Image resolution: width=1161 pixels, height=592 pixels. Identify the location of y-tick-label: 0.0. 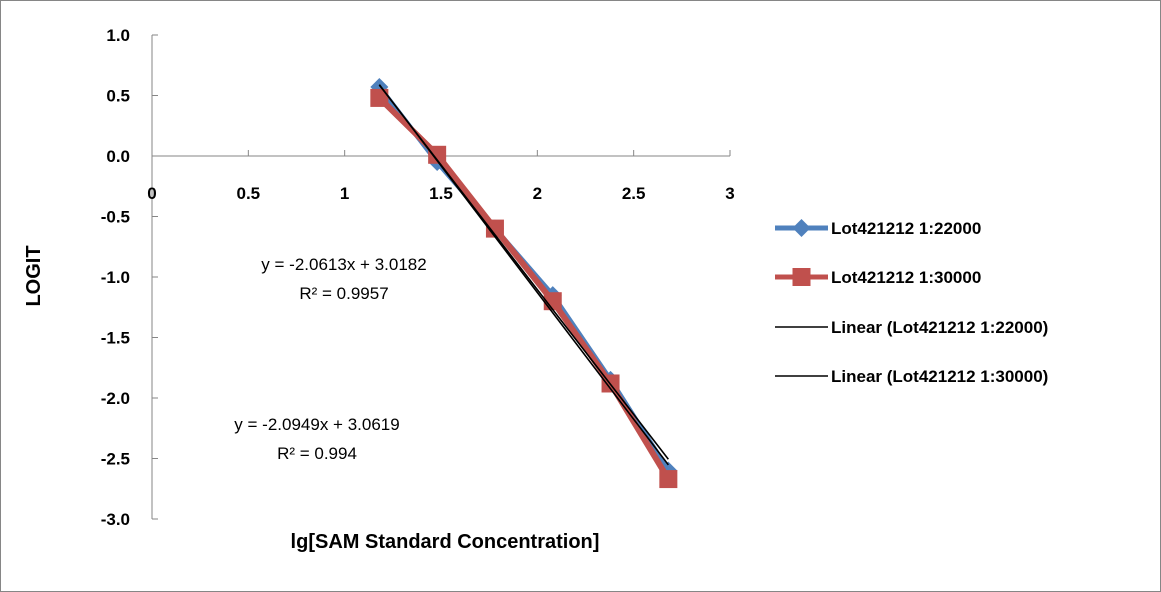
(118, 156).